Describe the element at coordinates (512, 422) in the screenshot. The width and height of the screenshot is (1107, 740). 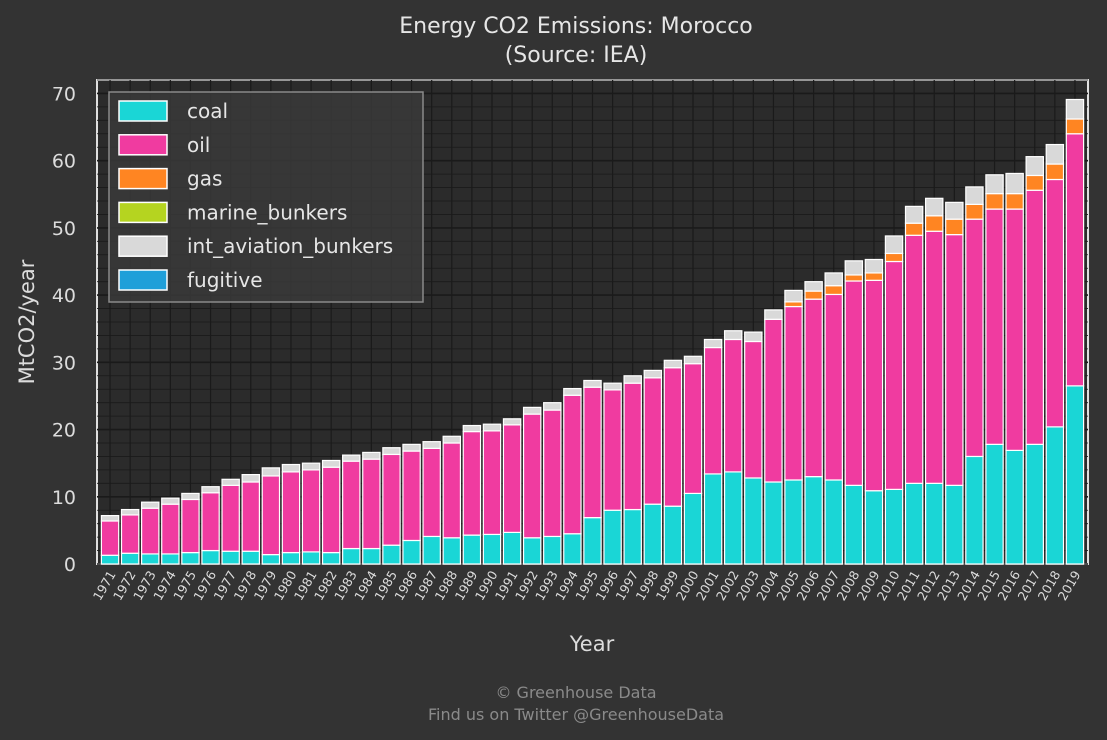
I see `bar-int_aviation_bunkers-1991` at that location.